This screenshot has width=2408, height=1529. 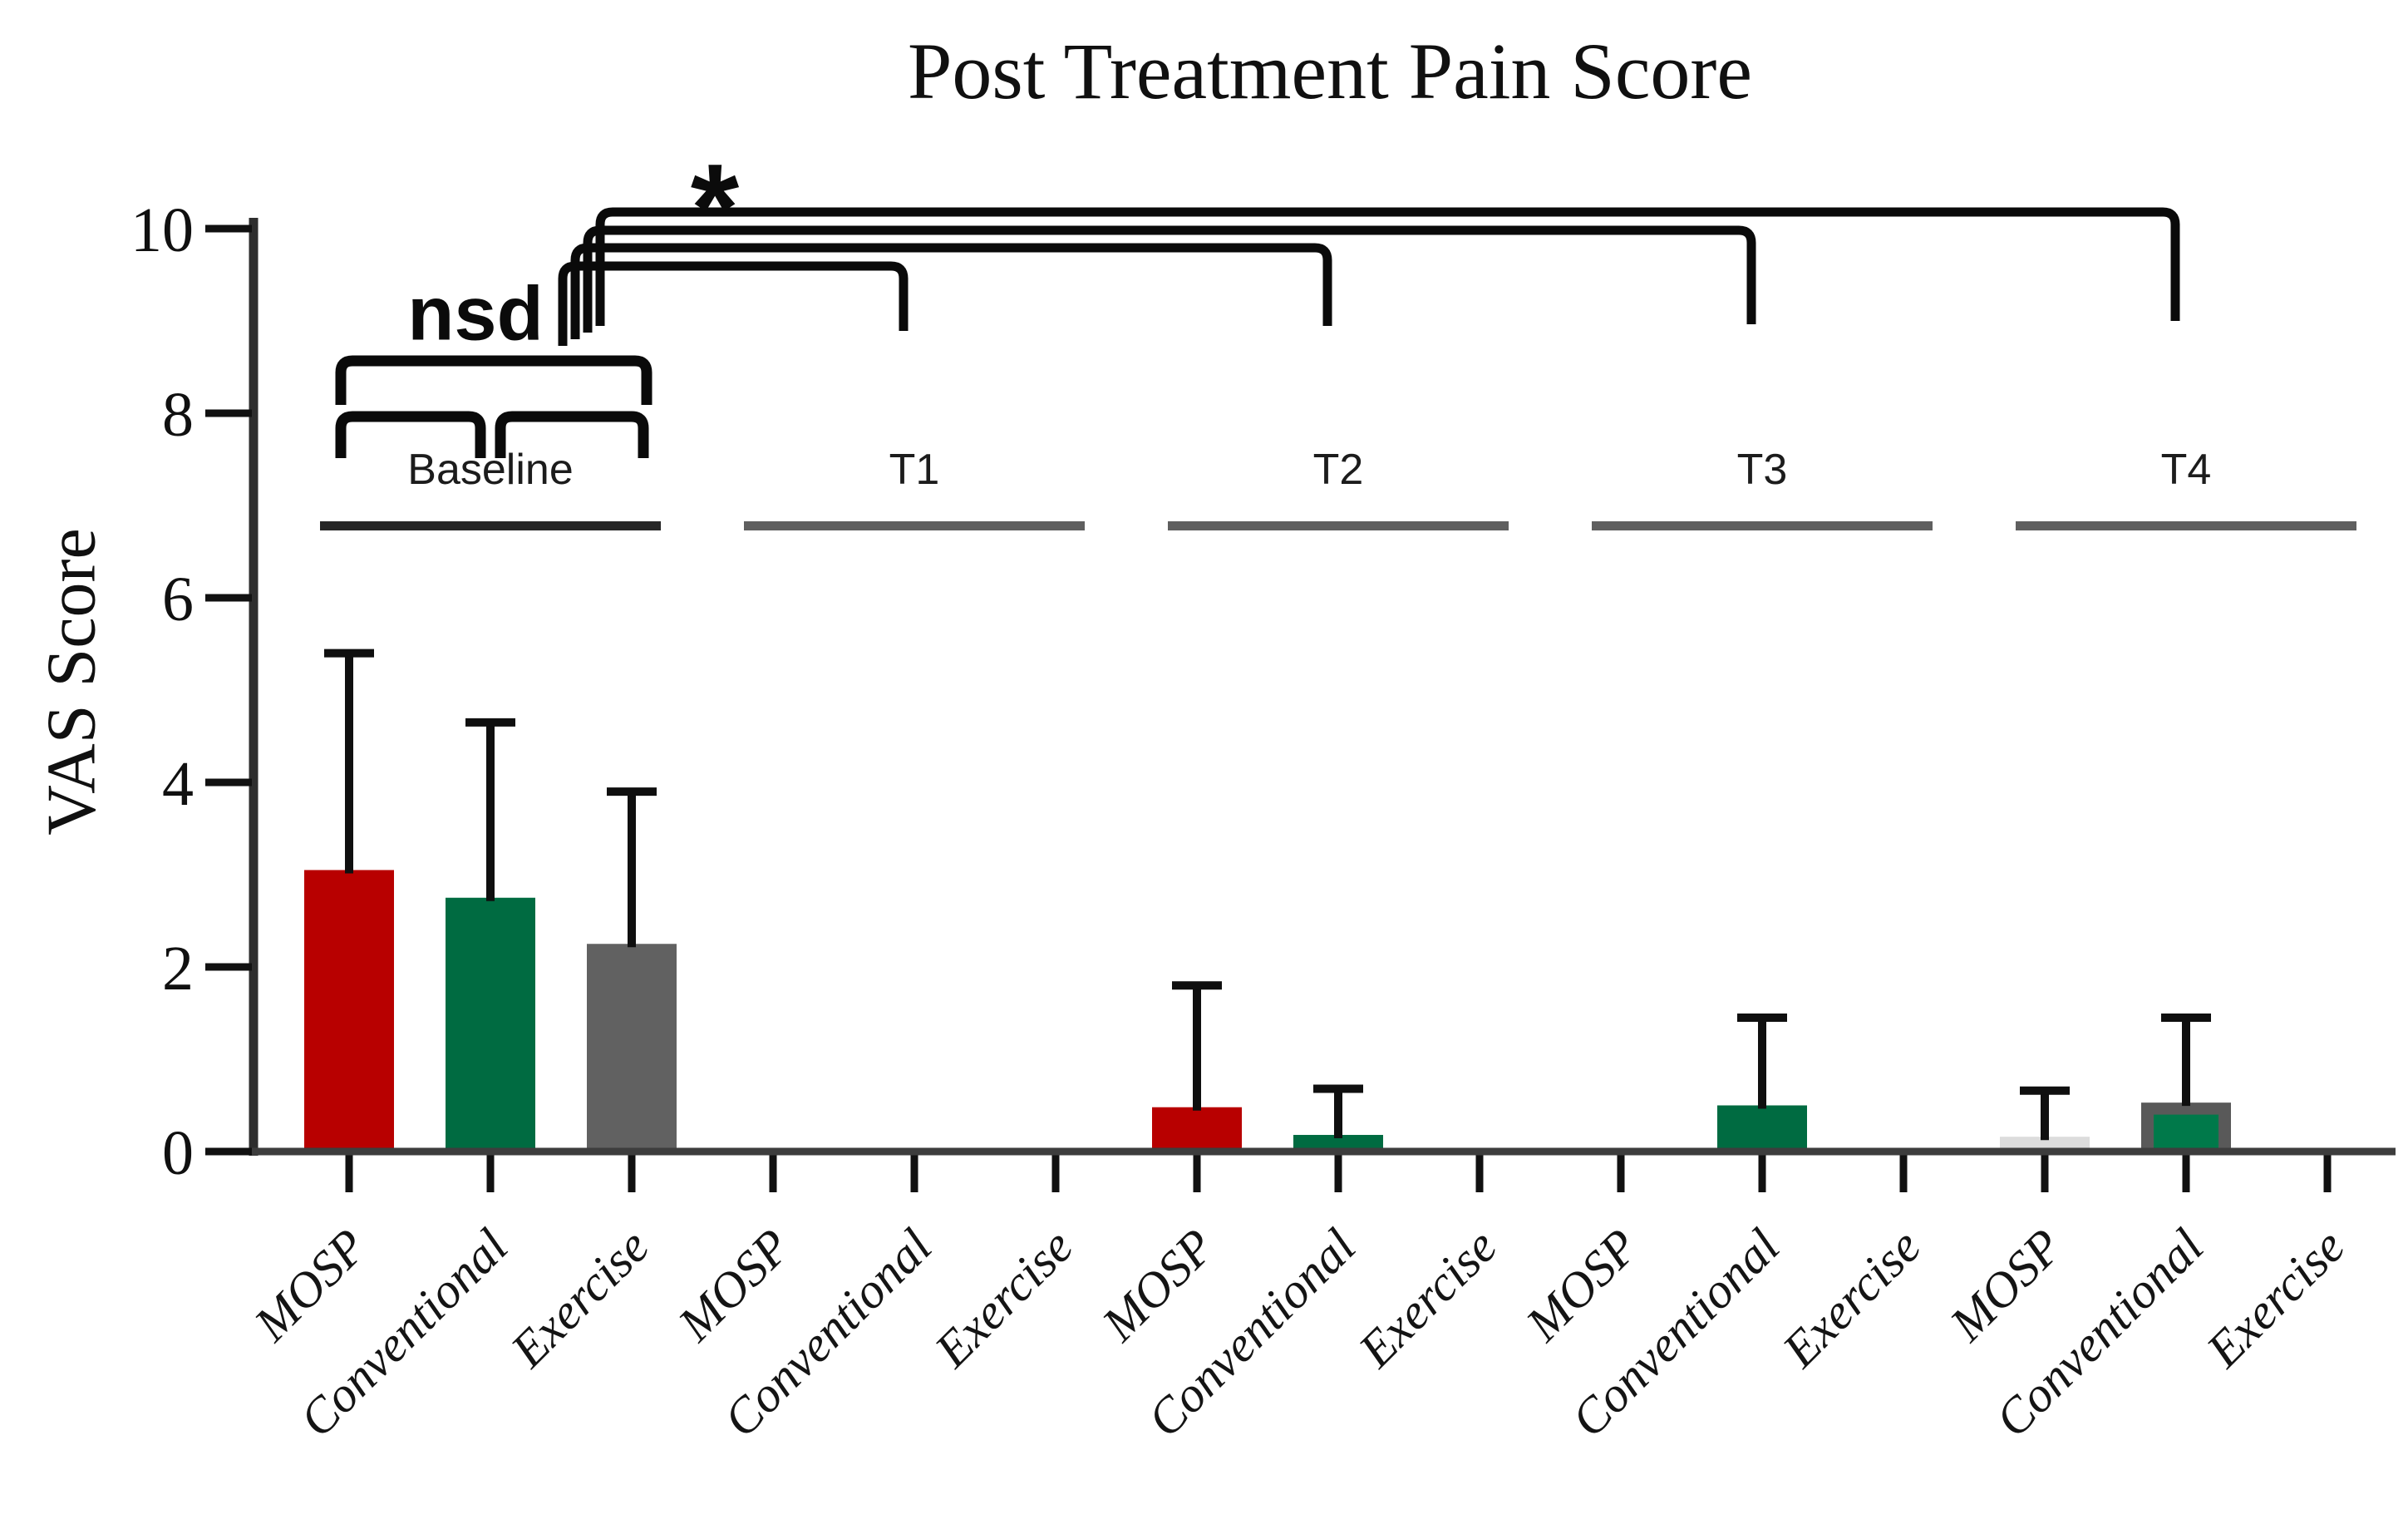 What do you see at coordinates (1762, 525) in the screenshot?
I see `group-underline-t3` at bounding box center [1762, 525].